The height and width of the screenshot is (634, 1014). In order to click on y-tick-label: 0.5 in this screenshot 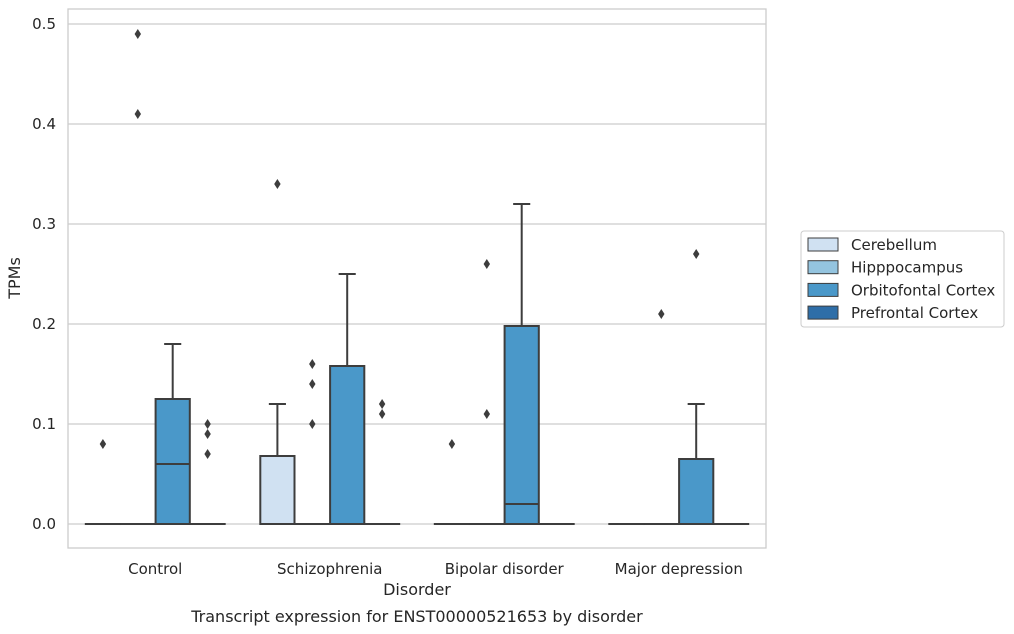, I will do `click(44, 24)`.